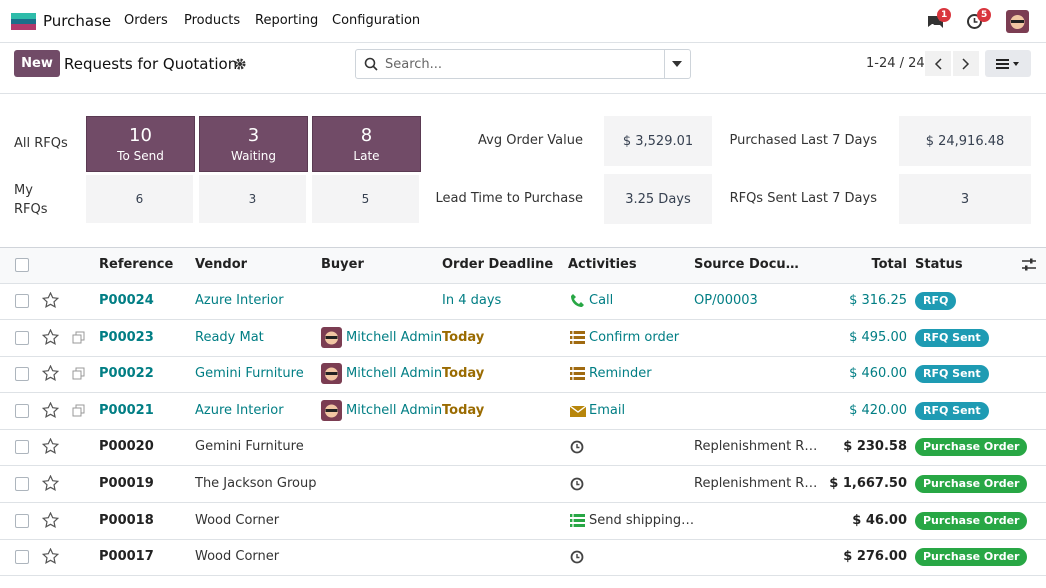  Describe the element at coordinates (875, 557) in the screenshot. I see `total: $ 276.00` at that location.